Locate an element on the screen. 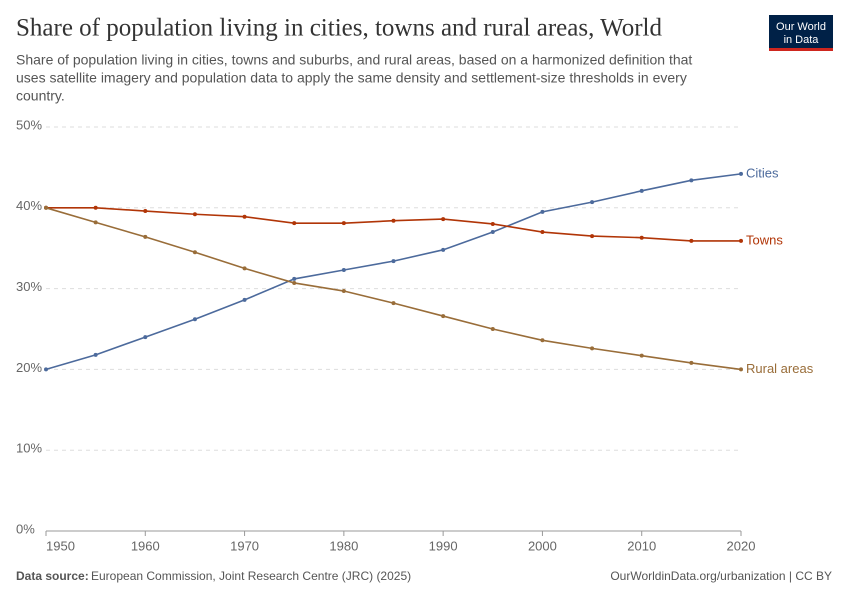 This screenshot has width=850, height=600. y-tick-label: 20% is located at coordinates (29, 367).